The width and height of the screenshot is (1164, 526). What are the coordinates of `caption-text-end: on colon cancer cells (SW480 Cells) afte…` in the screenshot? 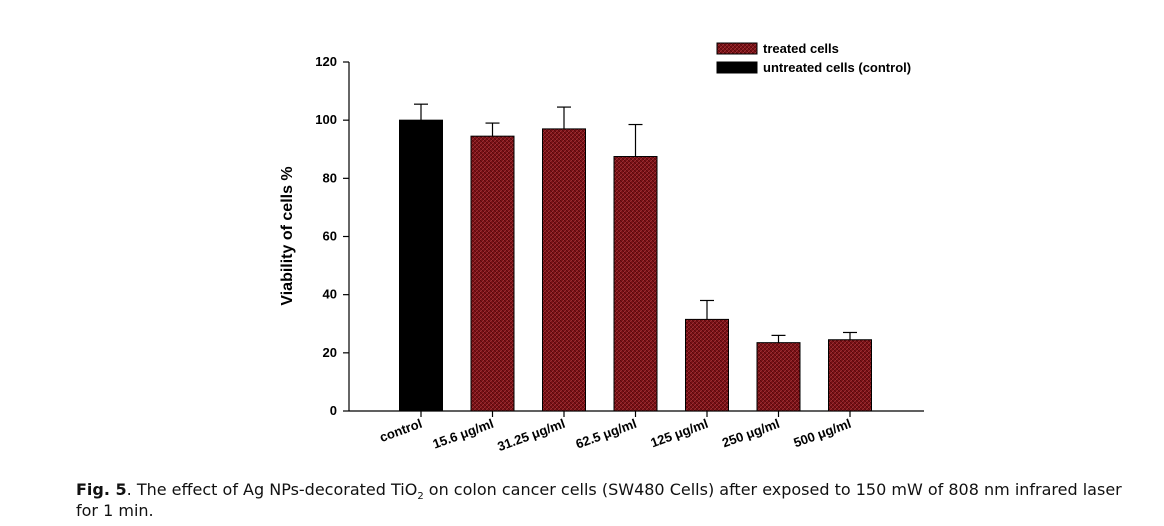 It's located at (599, 500).